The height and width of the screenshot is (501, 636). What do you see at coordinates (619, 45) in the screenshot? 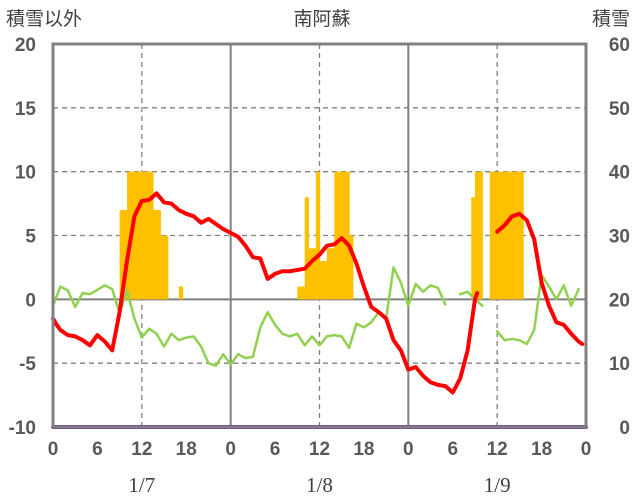
I see `right-tick-label: 60` at bounding box center [619, 45].